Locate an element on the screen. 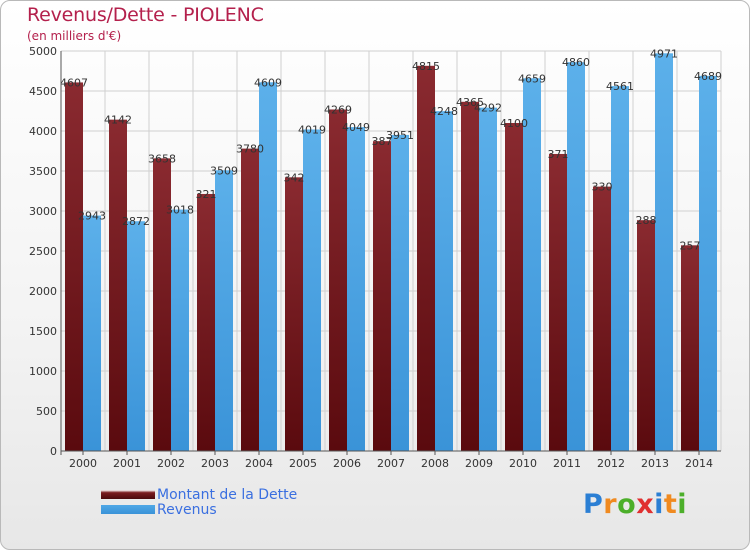 This screenshot has width=750, height=550. data-label-dette: 3780 is located at coordinates (250, 149).